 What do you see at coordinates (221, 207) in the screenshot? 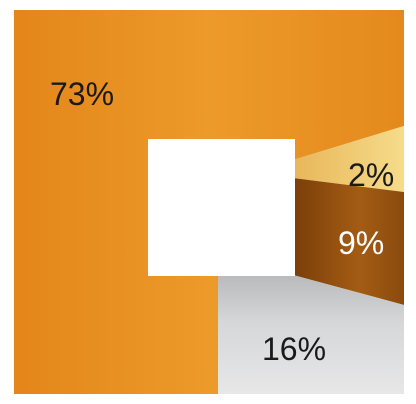
I see `center-hole` at bounding box center [221, 207].